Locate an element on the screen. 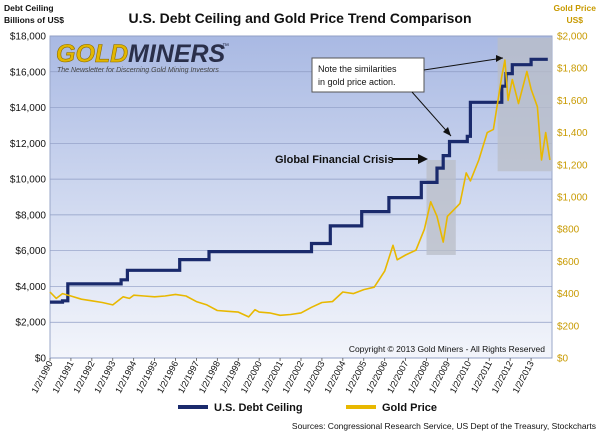 This screenshot has width=600, height=435. y-left-tick-label: $10,000 is located at coordinates (28, 180).